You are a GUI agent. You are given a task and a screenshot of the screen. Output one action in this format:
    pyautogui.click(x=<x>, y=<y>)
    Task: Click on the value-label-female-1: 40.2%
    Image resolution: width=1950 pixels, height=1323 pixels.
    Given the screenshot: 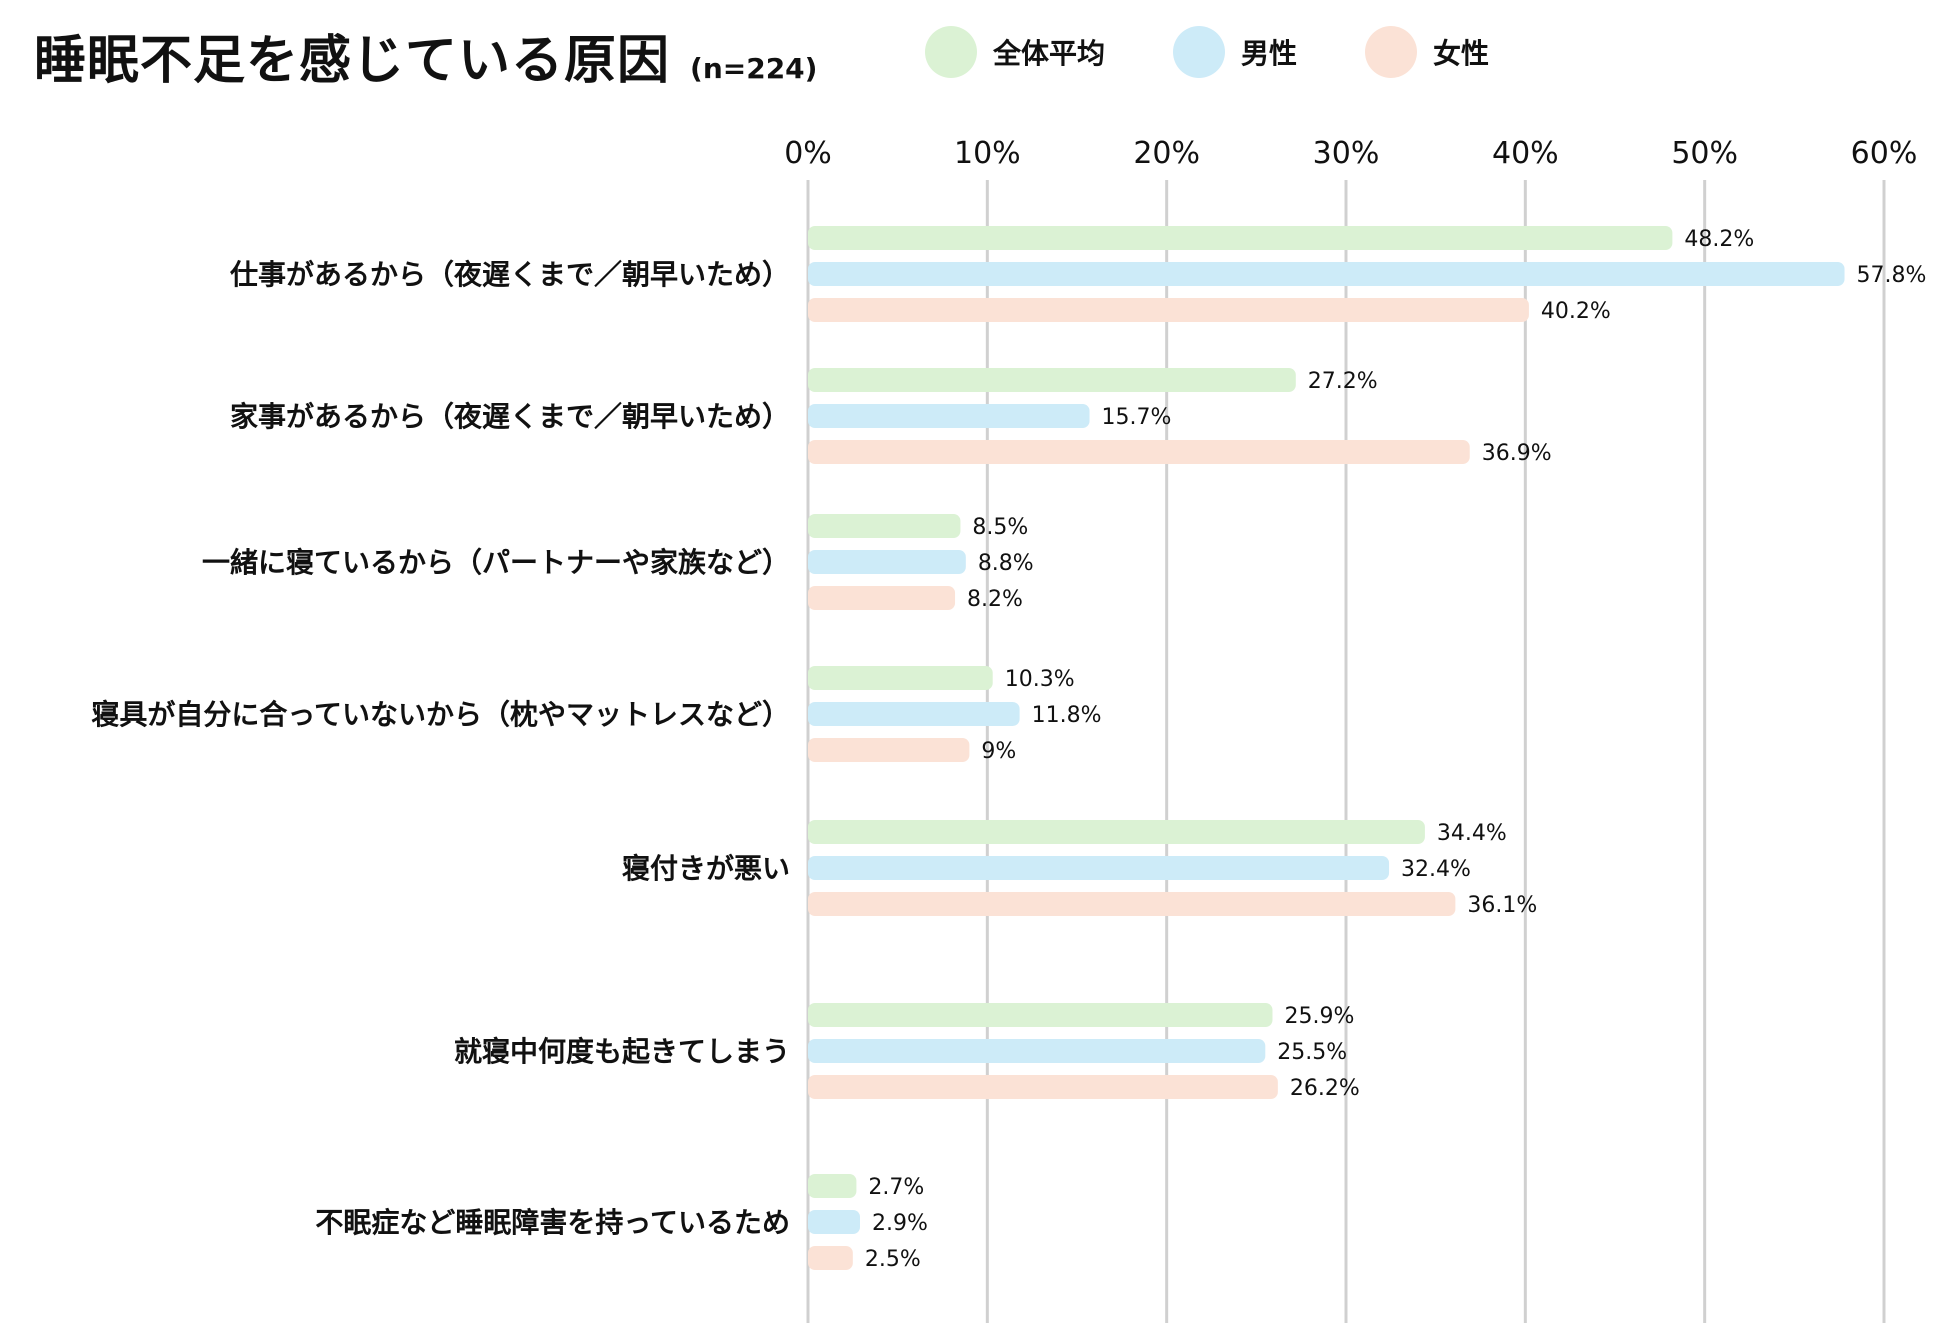 What is the action you would take?
    pyautogui.click(x=1576, y=311)
    